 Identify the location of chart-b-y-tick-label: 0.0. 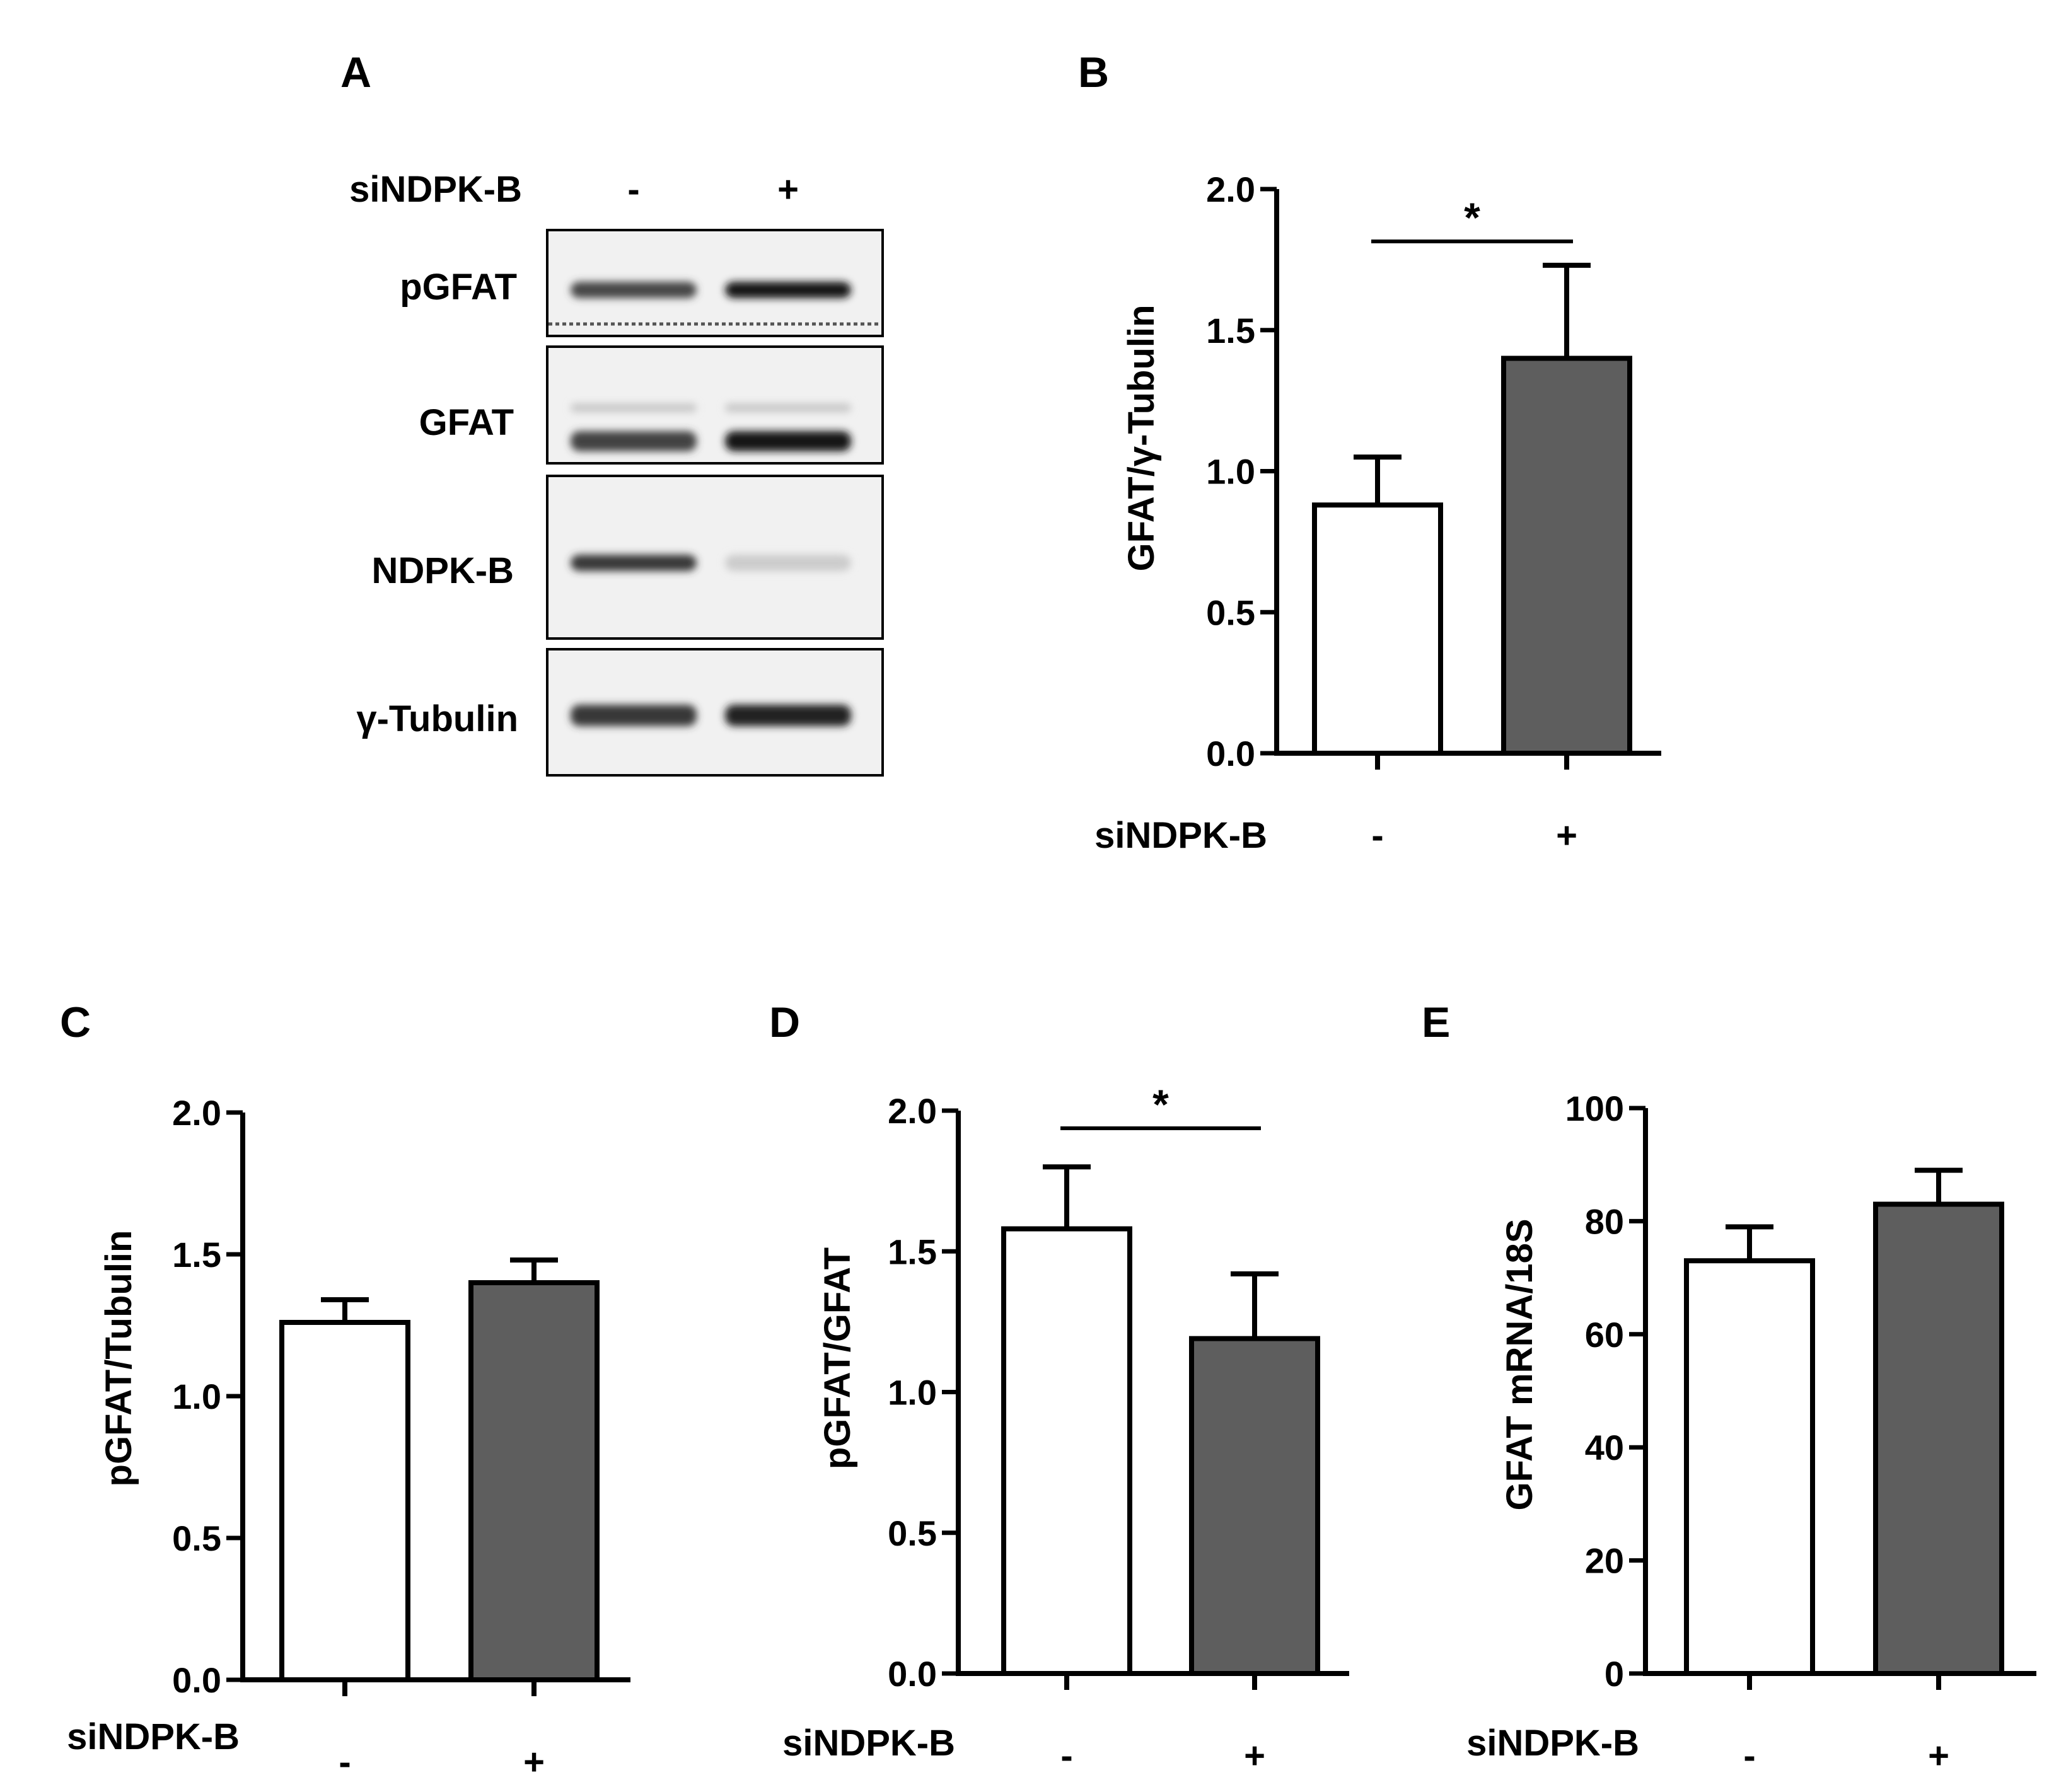
(1230, 754).